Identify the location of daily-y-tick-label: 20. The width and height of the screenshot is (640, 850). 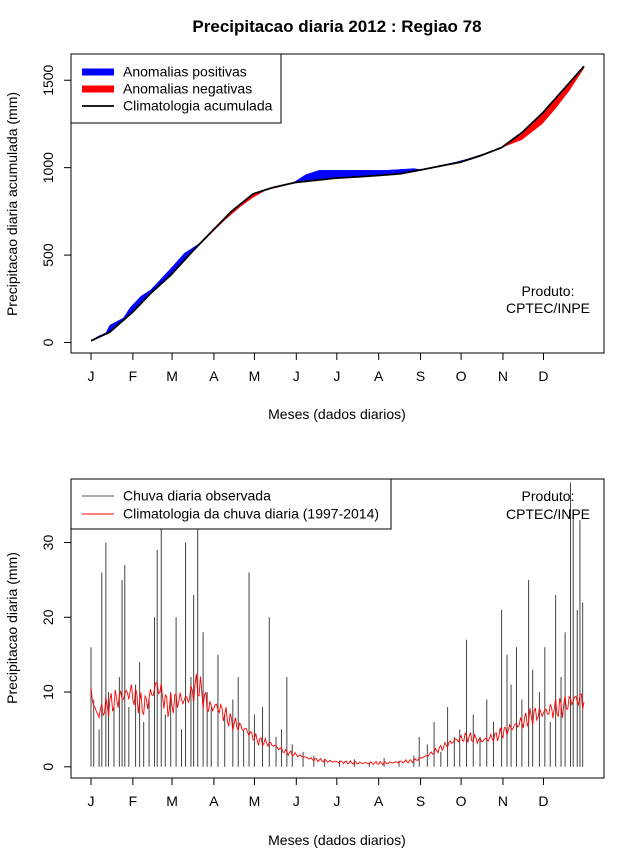
(48, 617).